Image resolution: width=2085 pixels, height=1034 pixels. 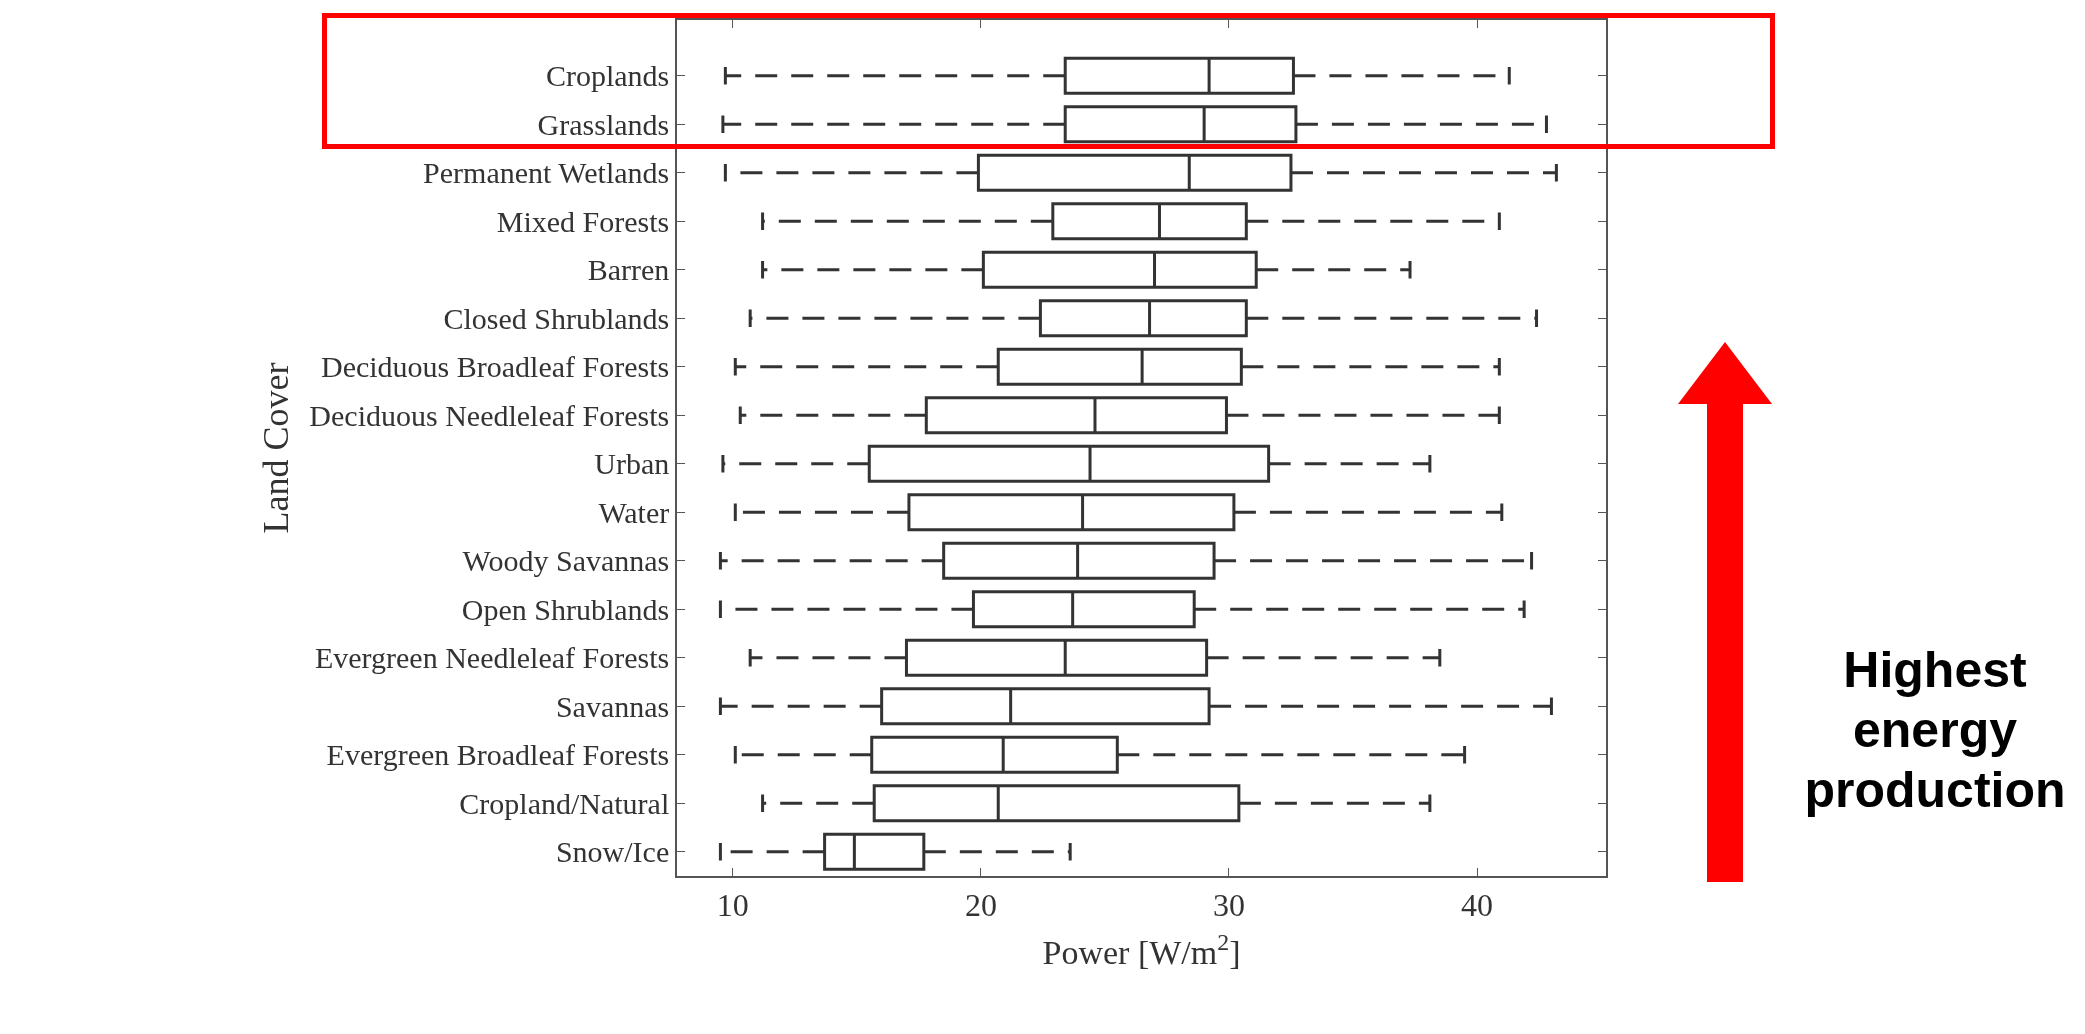 What do you see at coordinates (612, 706) in the screenshot?
I see `y-tick-label: Savannas` at bounding box center [612, 706].